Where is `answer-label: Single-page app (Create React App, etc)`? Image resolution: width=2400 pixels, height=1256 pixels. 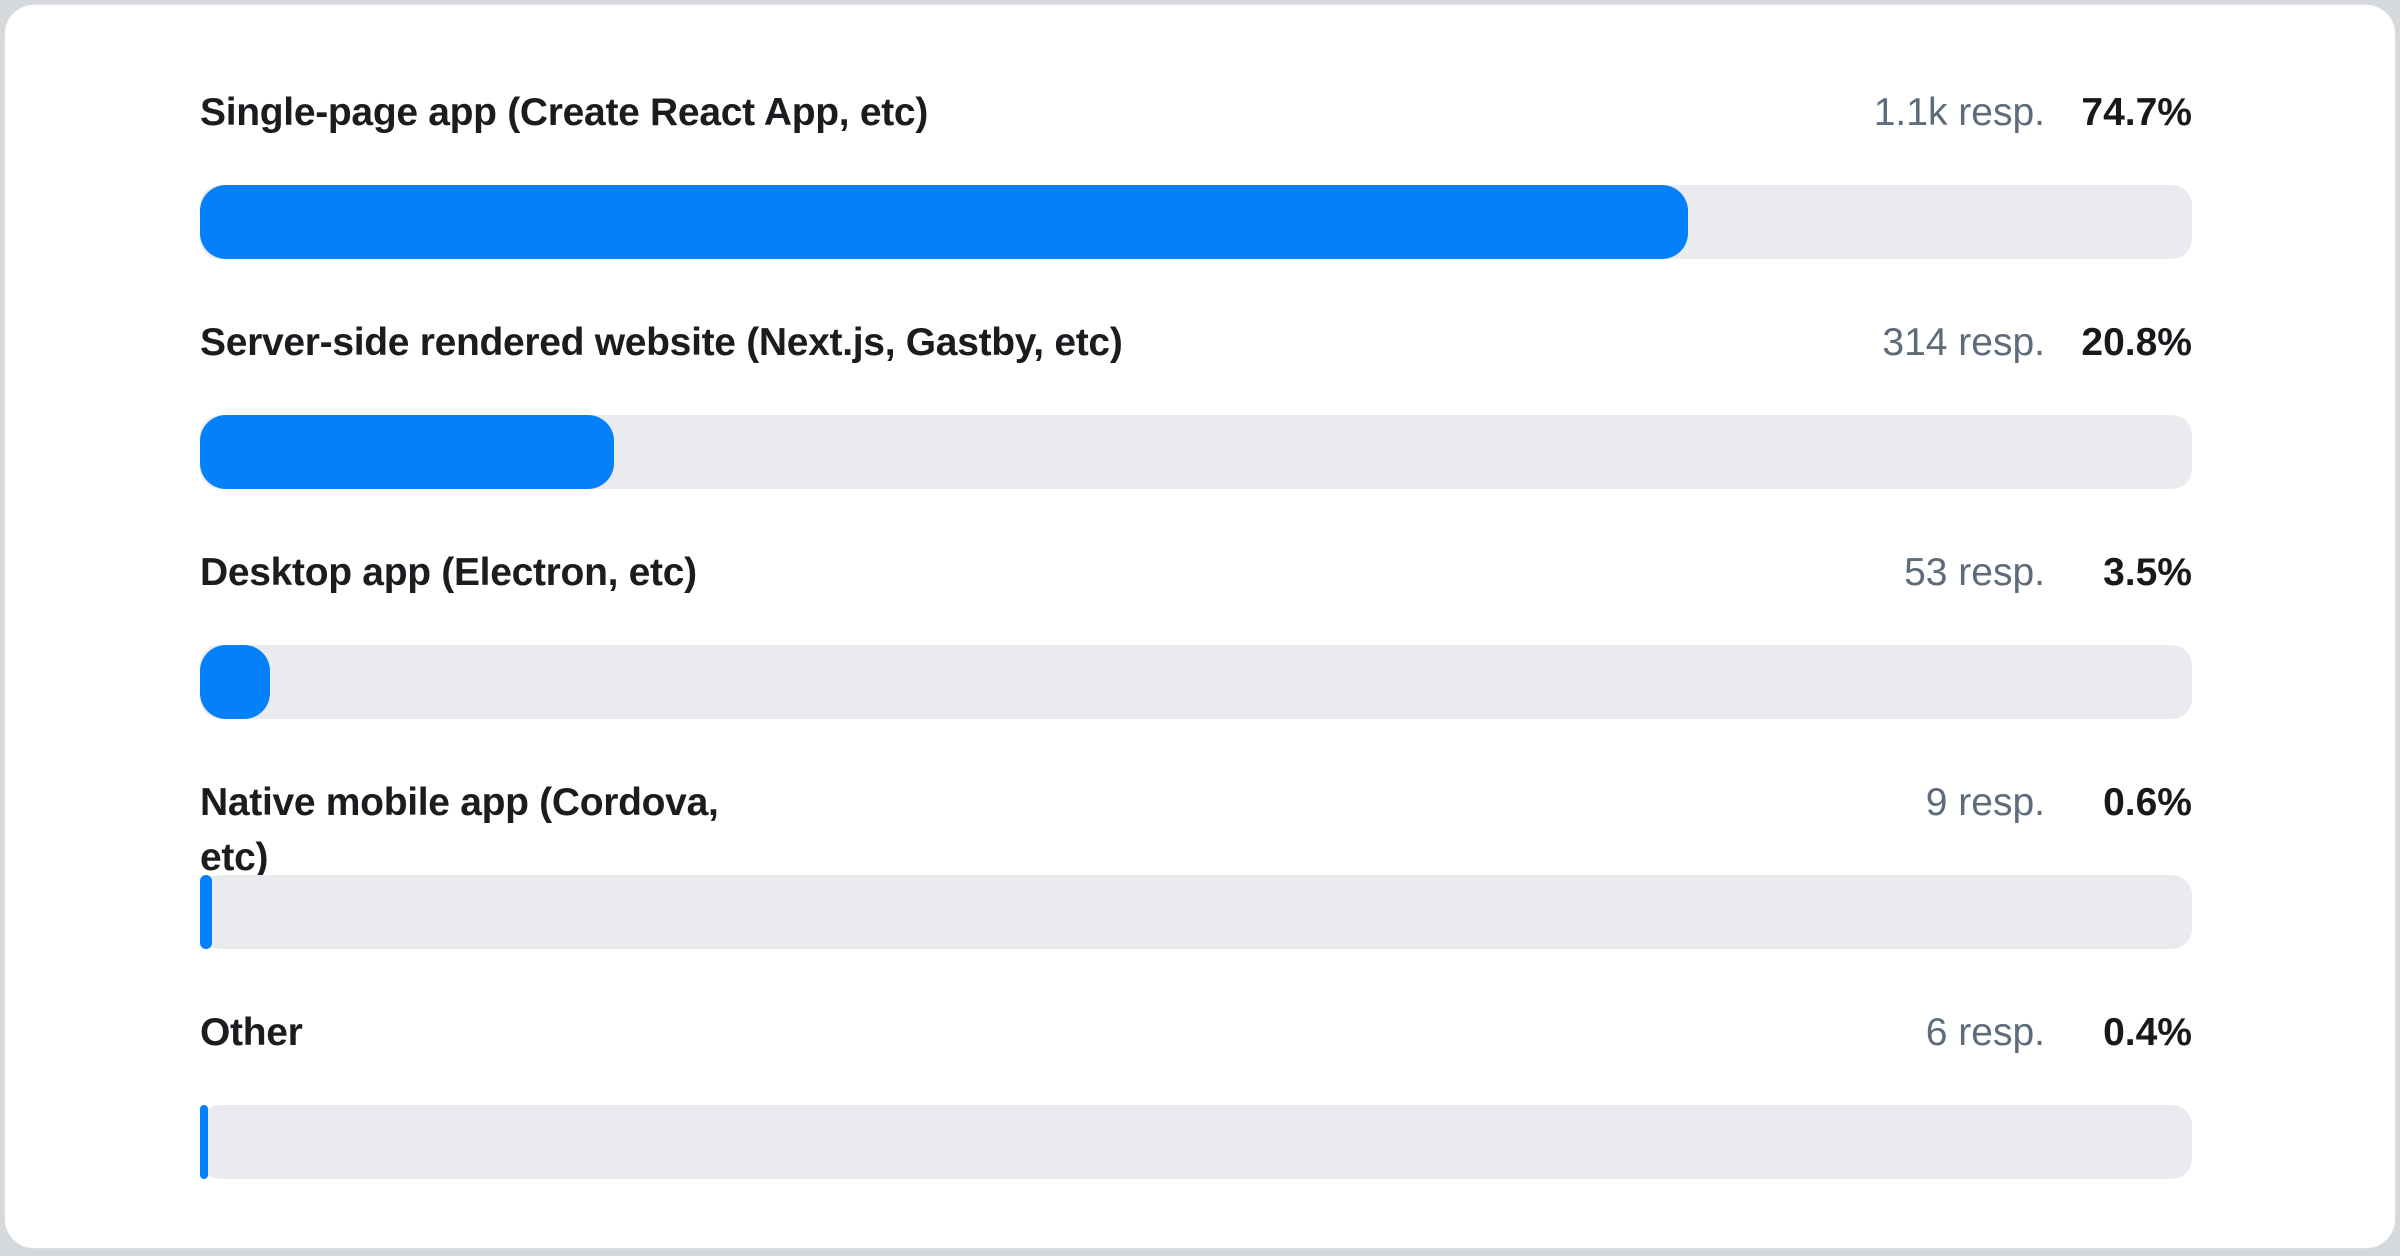 answer-label: Single-page app (Create React App, etc) is located at coordinates (564, 112).